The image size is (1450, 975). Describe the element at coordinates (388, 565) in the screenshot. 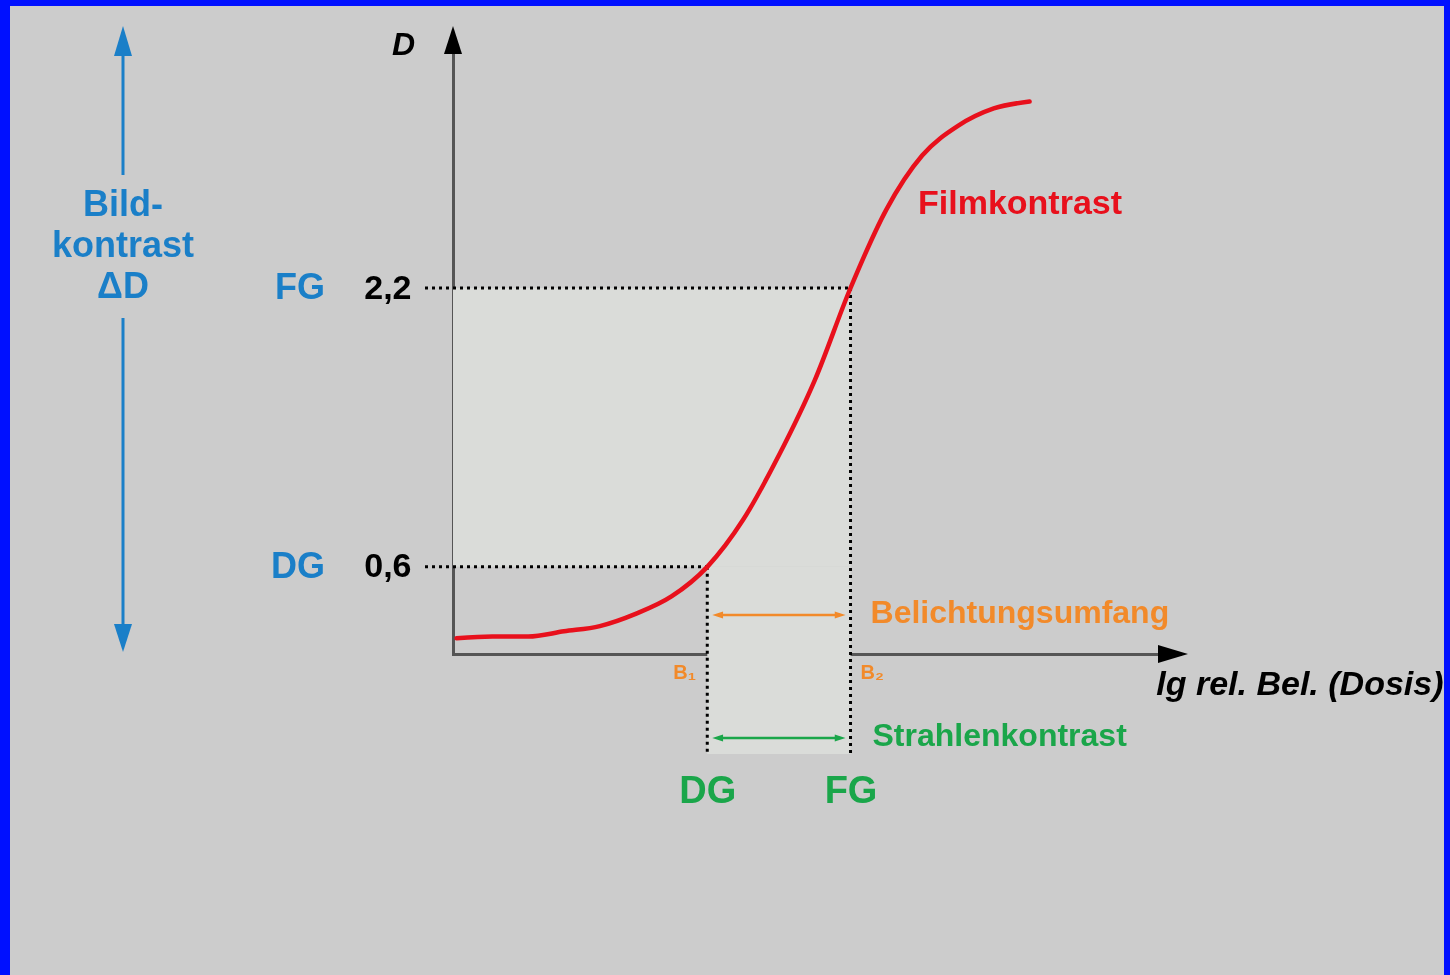

I see `y-tick-label: 0,6` at that location.